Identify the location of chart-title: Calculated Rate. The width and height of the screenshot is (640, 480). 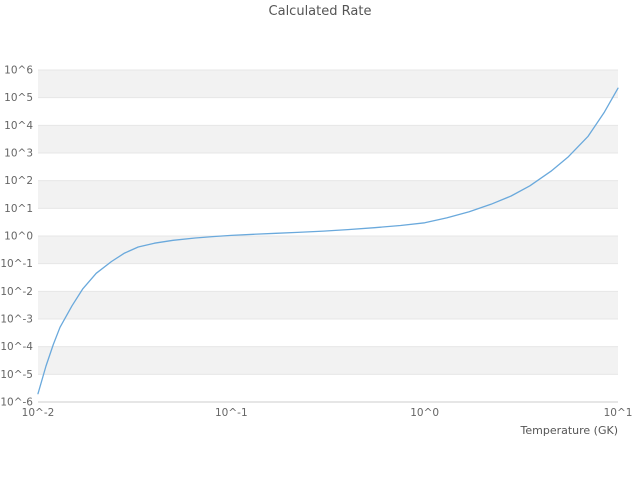
(320, 11).